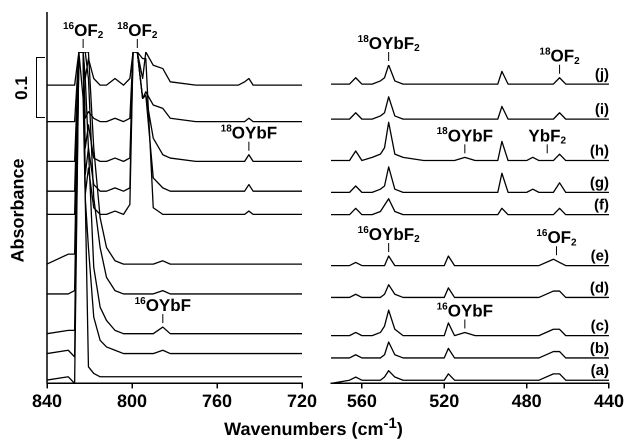 This screenshot has width=627, height=440. Describe the element at coordinates (599, 287) in the screenshot. I see `series-label: (d)` at that location.